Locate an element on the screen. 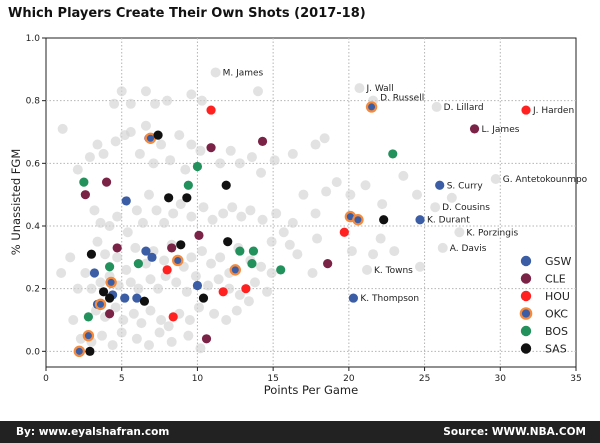 The height and width of the screenshot is (443, 600). player-label: K. Thompson is located at coordinates (389, 299).